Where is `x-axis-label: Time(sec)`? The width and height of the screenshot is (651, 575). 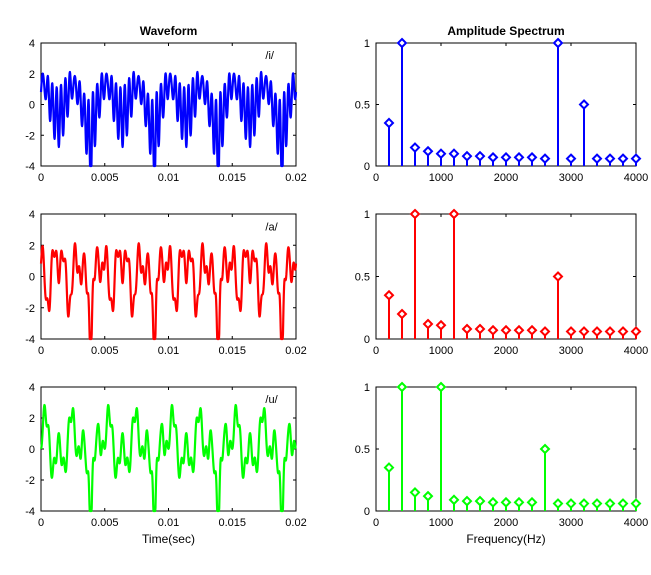 x-axis-label: Time(sec) is located at coordinates (168, 539).